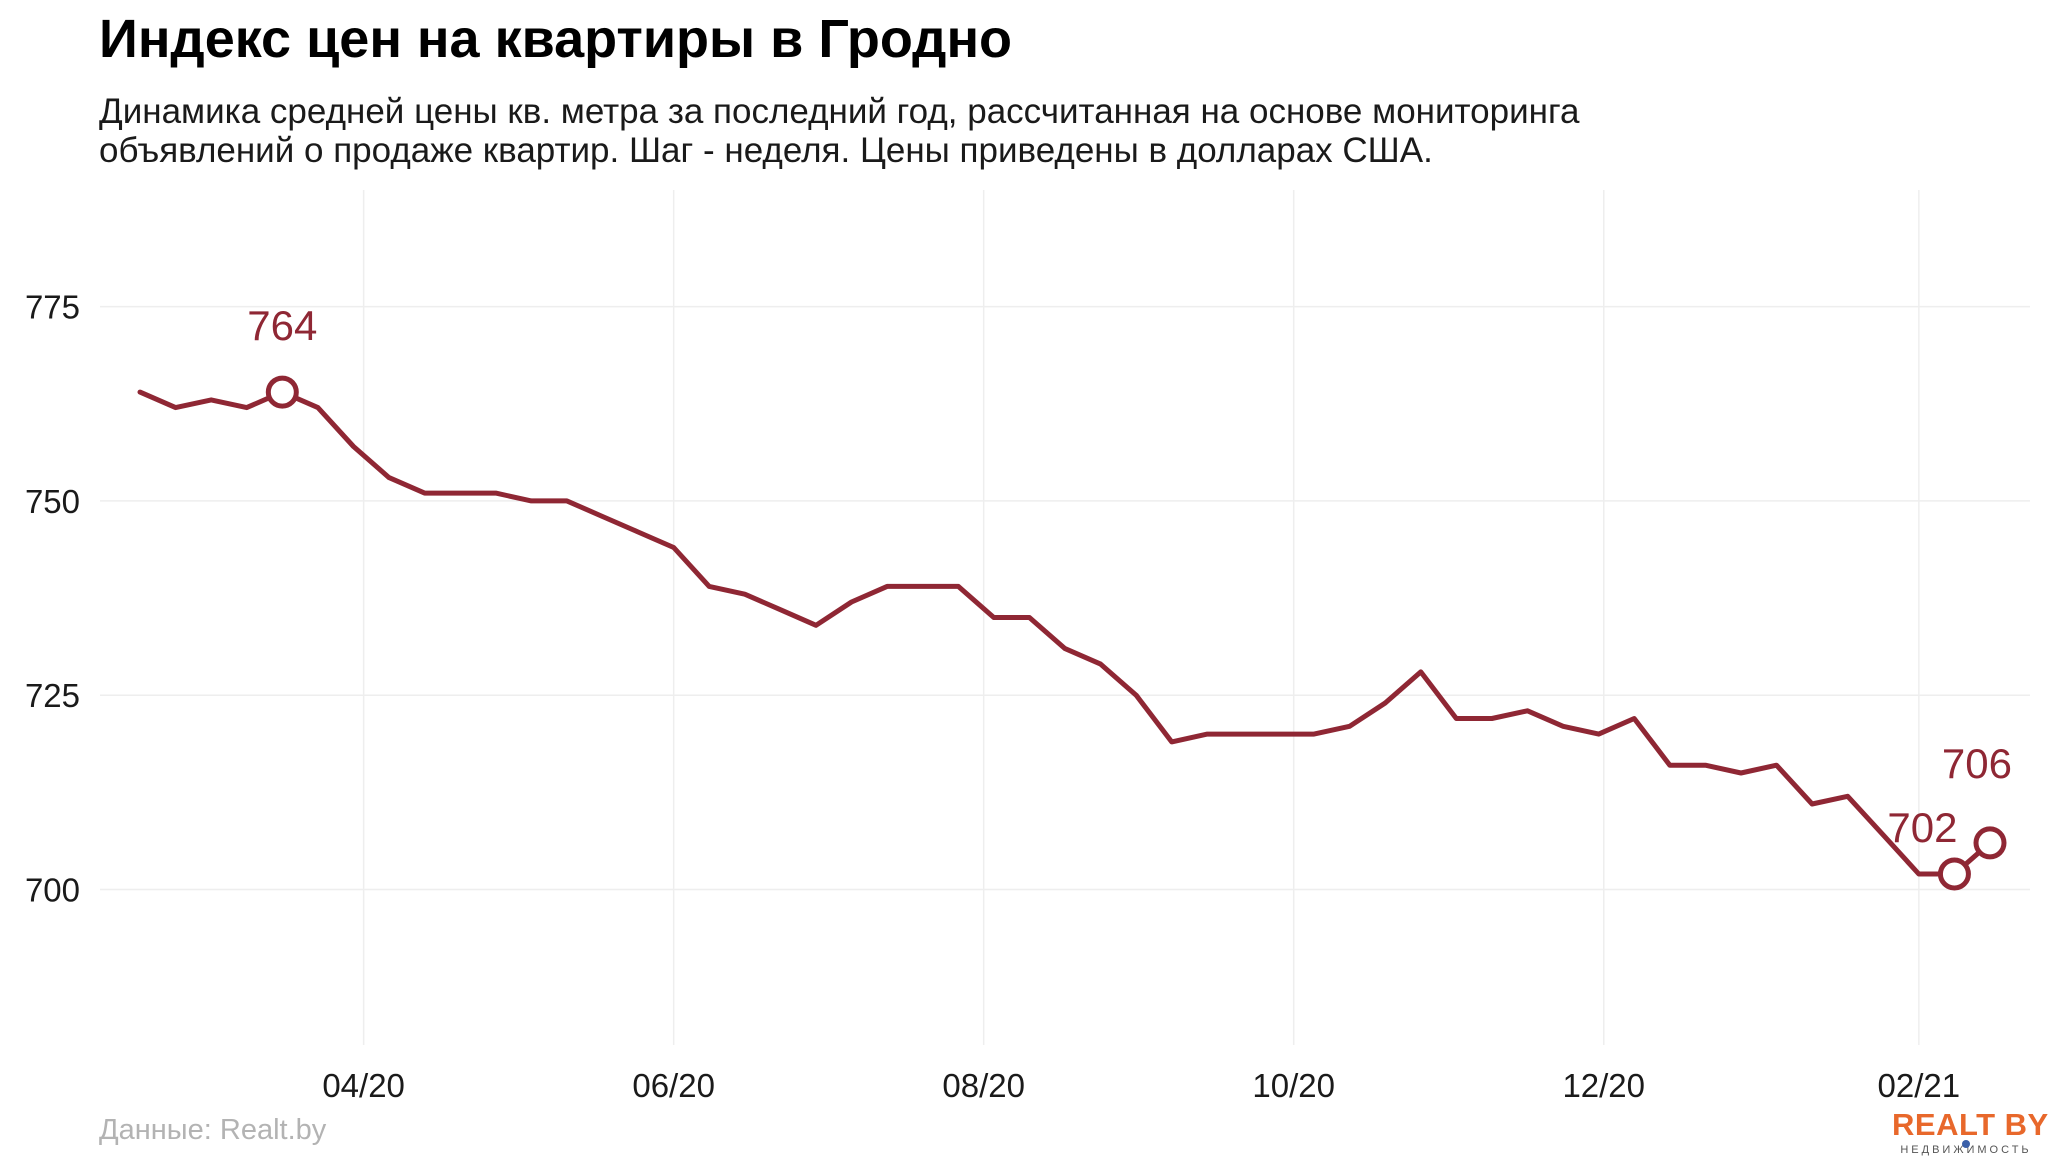 The image size is (2048, 1171). What do you see at coordinates (1603, 1085) in the screenshot?
I see `x-tick-label: 12/20` at bounding box center [1603, 1085].